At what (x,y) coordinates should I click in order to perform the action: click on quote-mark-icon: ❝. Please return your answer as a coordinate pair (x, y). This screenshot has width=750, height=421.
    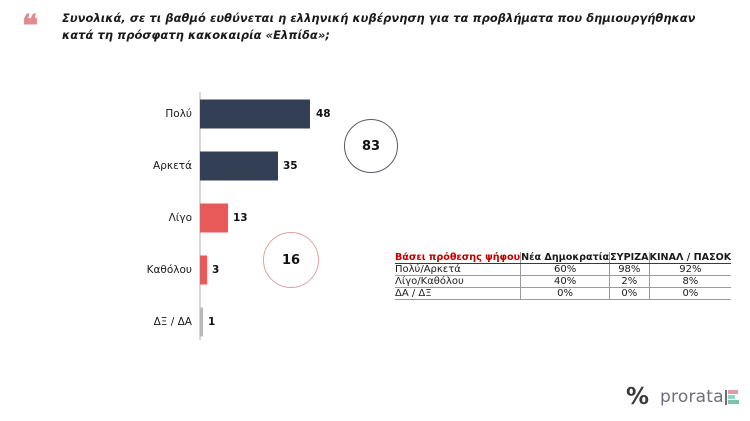
    Looking at the image, I should click on (30, 26).